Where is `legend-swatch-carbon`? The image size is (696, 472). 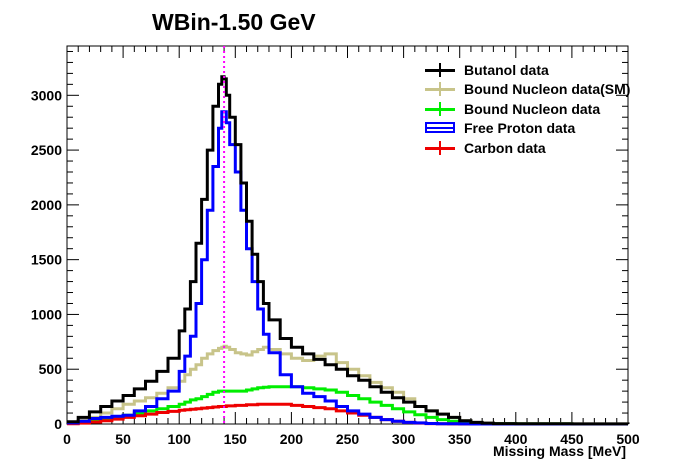 legend-swatch-carbon is located at coordinates (440, 148).